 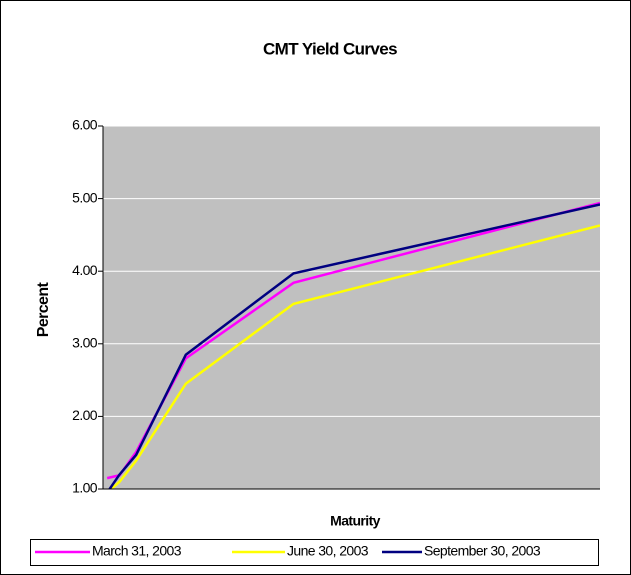 What do you see at coordinates (85, 125) in the screenshot?
I see `y-tick-label: 6.00` at bounding box center [85, 125].